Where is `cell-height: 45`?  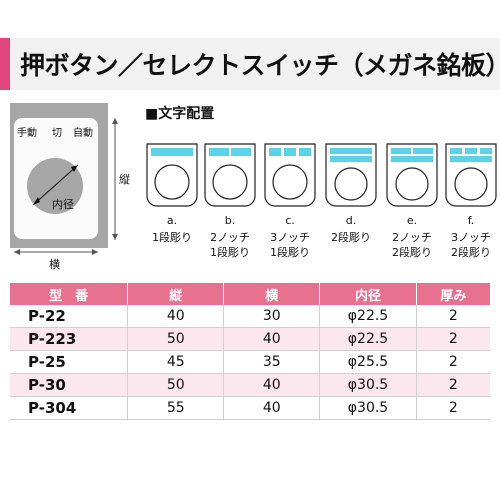 cell-height: 45 is located at coordinates (175, 362).